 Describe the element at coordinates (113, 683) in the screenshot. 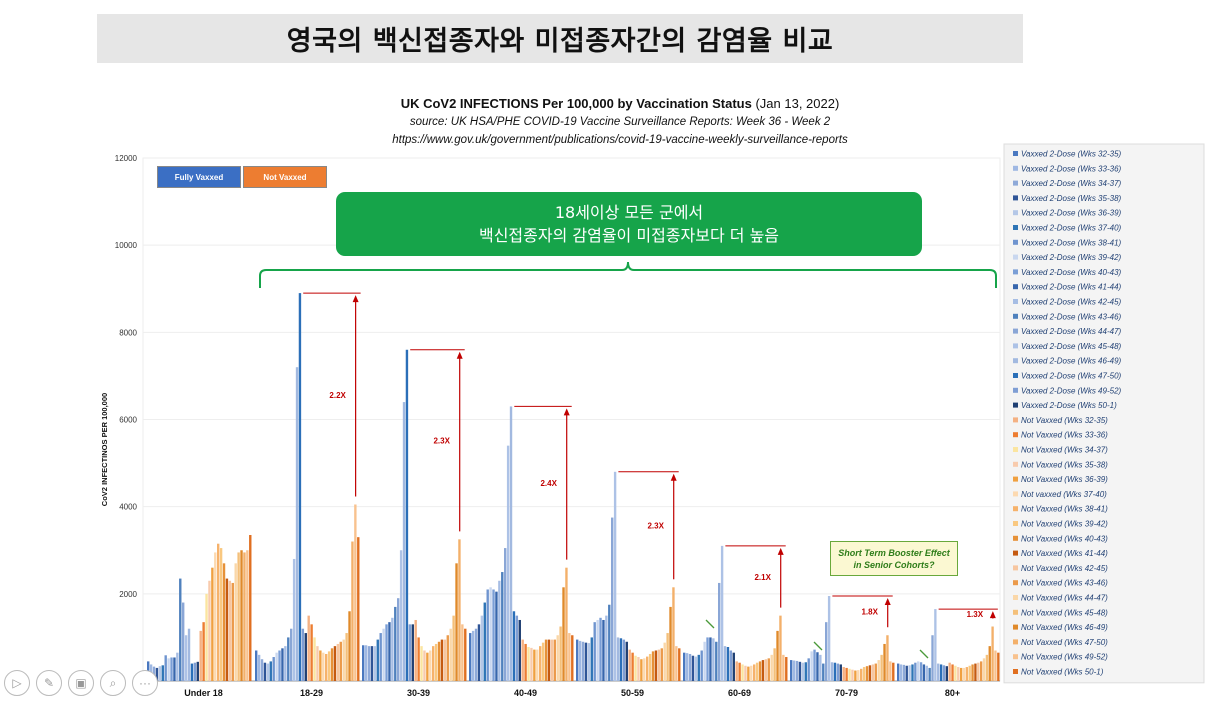

I see `zoom-icon: ⌕` at that location.